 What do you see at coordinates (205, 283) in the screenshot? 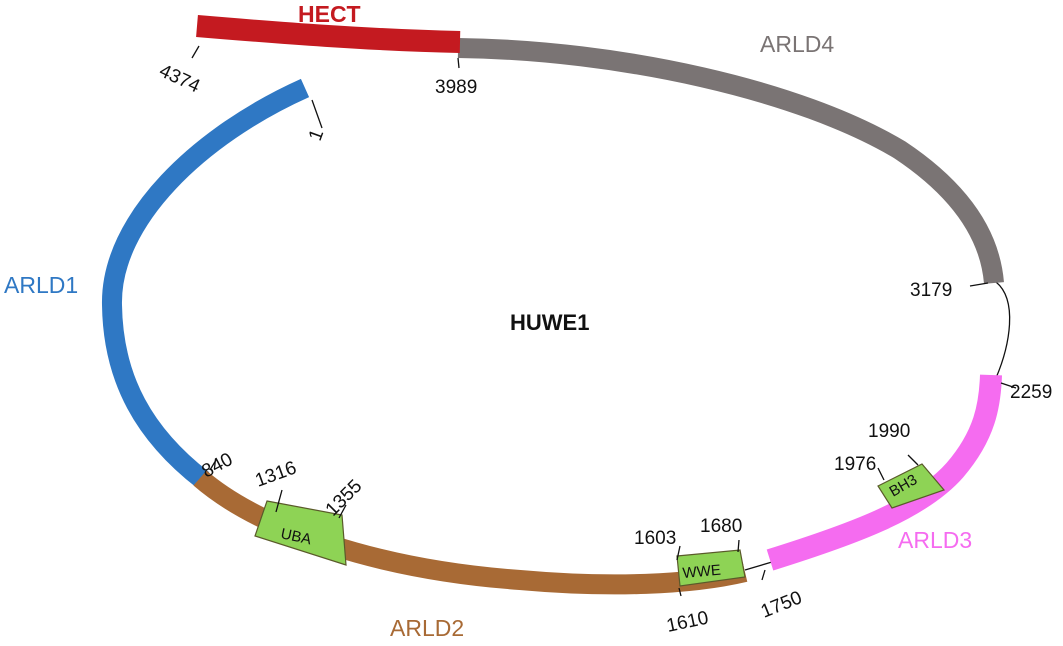
I see `domain-arc-arld1` at bounding box center [205, 283].